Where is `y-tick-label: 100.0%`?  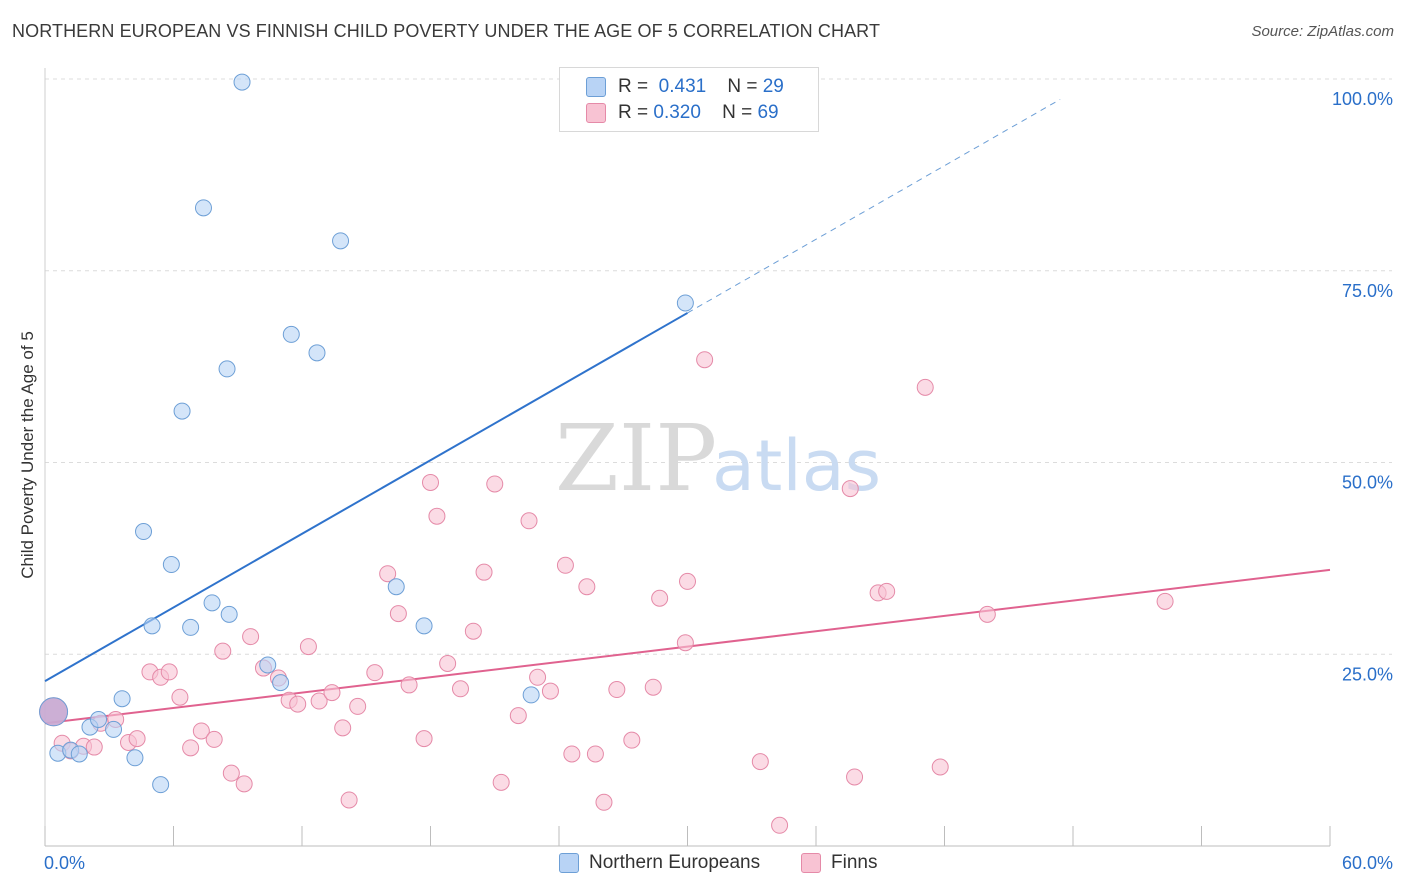 y-tick-label: 100.0% is located at coordinates (1362, 99).